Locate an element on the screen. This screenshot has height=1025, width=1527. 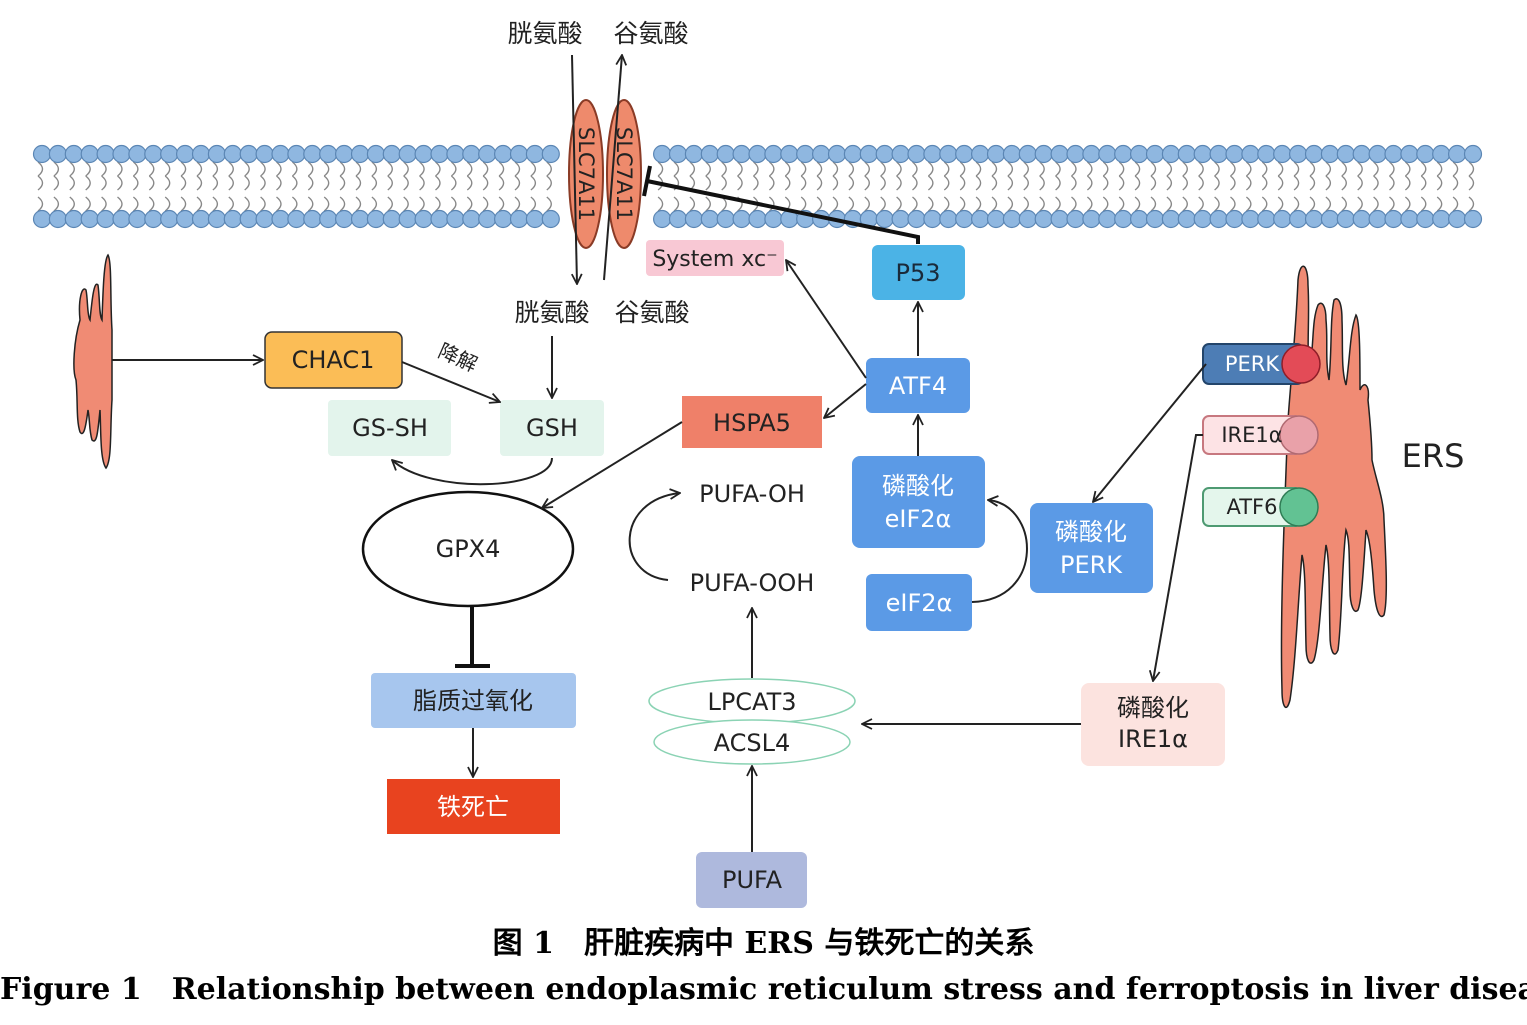
er-left-icon is located at coordinates (93, 361).